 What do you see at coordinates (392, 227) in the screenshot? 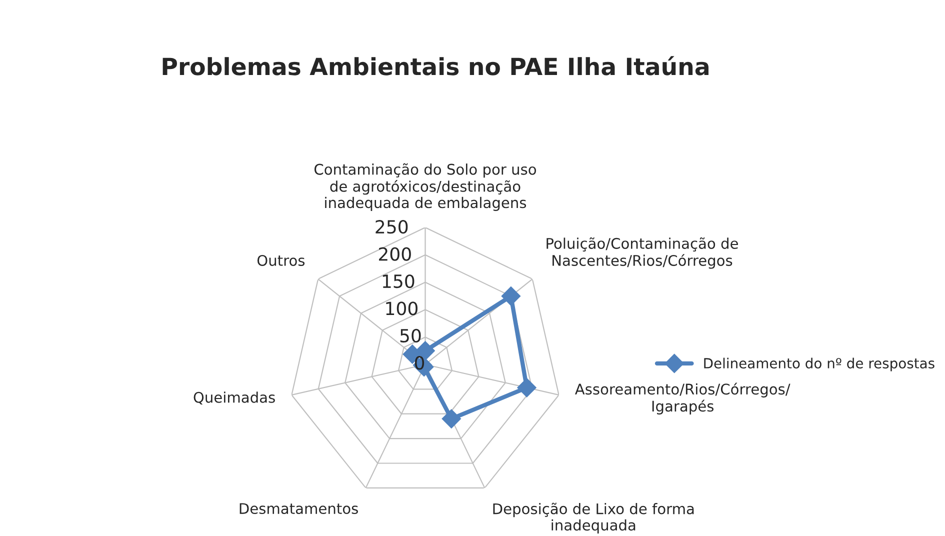
I see `y-tick-label: 250` at bounding box center [392, 227].